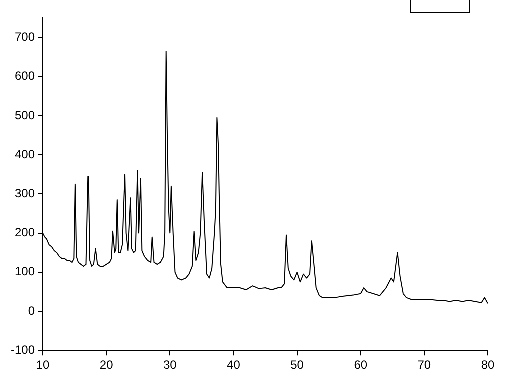 The image size is (517, 384). Describe the element at coordinates (32, 311) in the screenshot. I see `y-tick-label: 0` at that location.